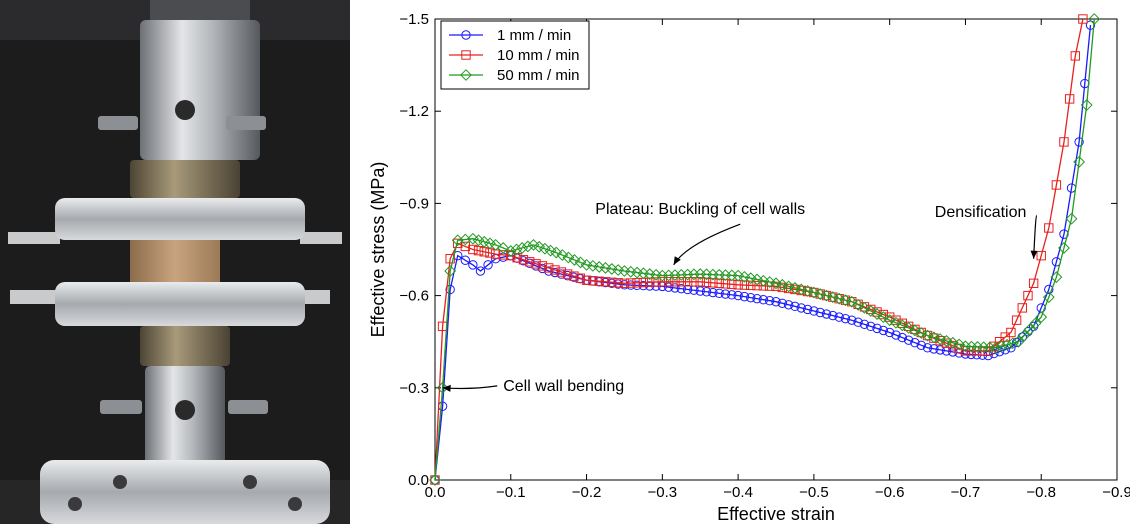  I want to click on y-tick-label: −1.5, so click(414, 19).